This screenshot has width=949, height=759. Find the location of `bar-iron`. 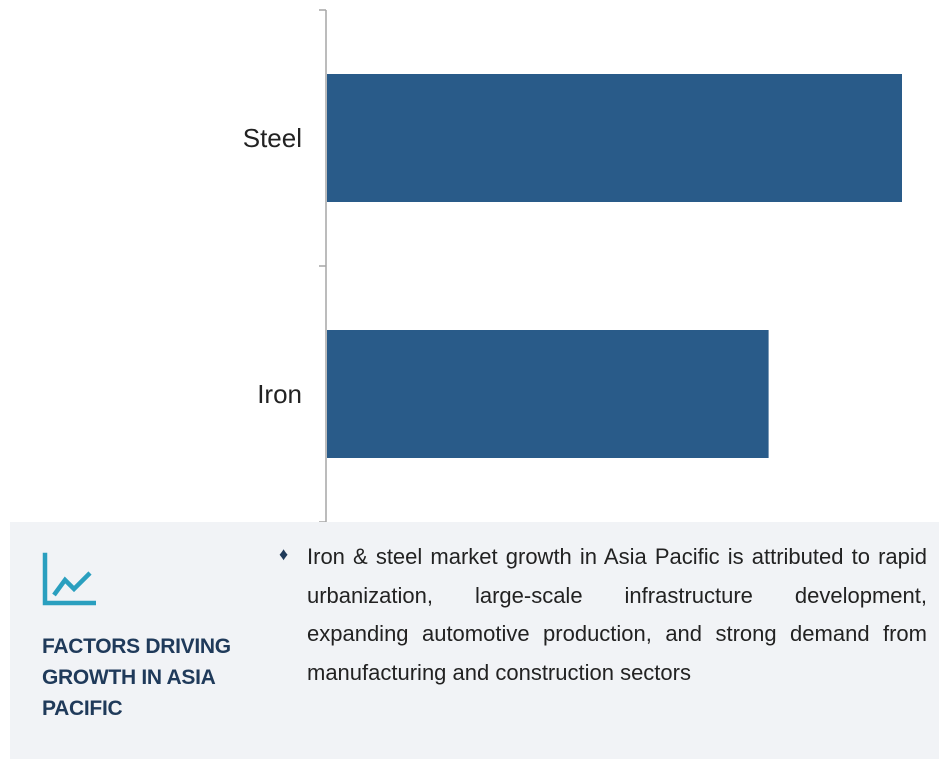

bar-iron is located at coordinates (548, 394).